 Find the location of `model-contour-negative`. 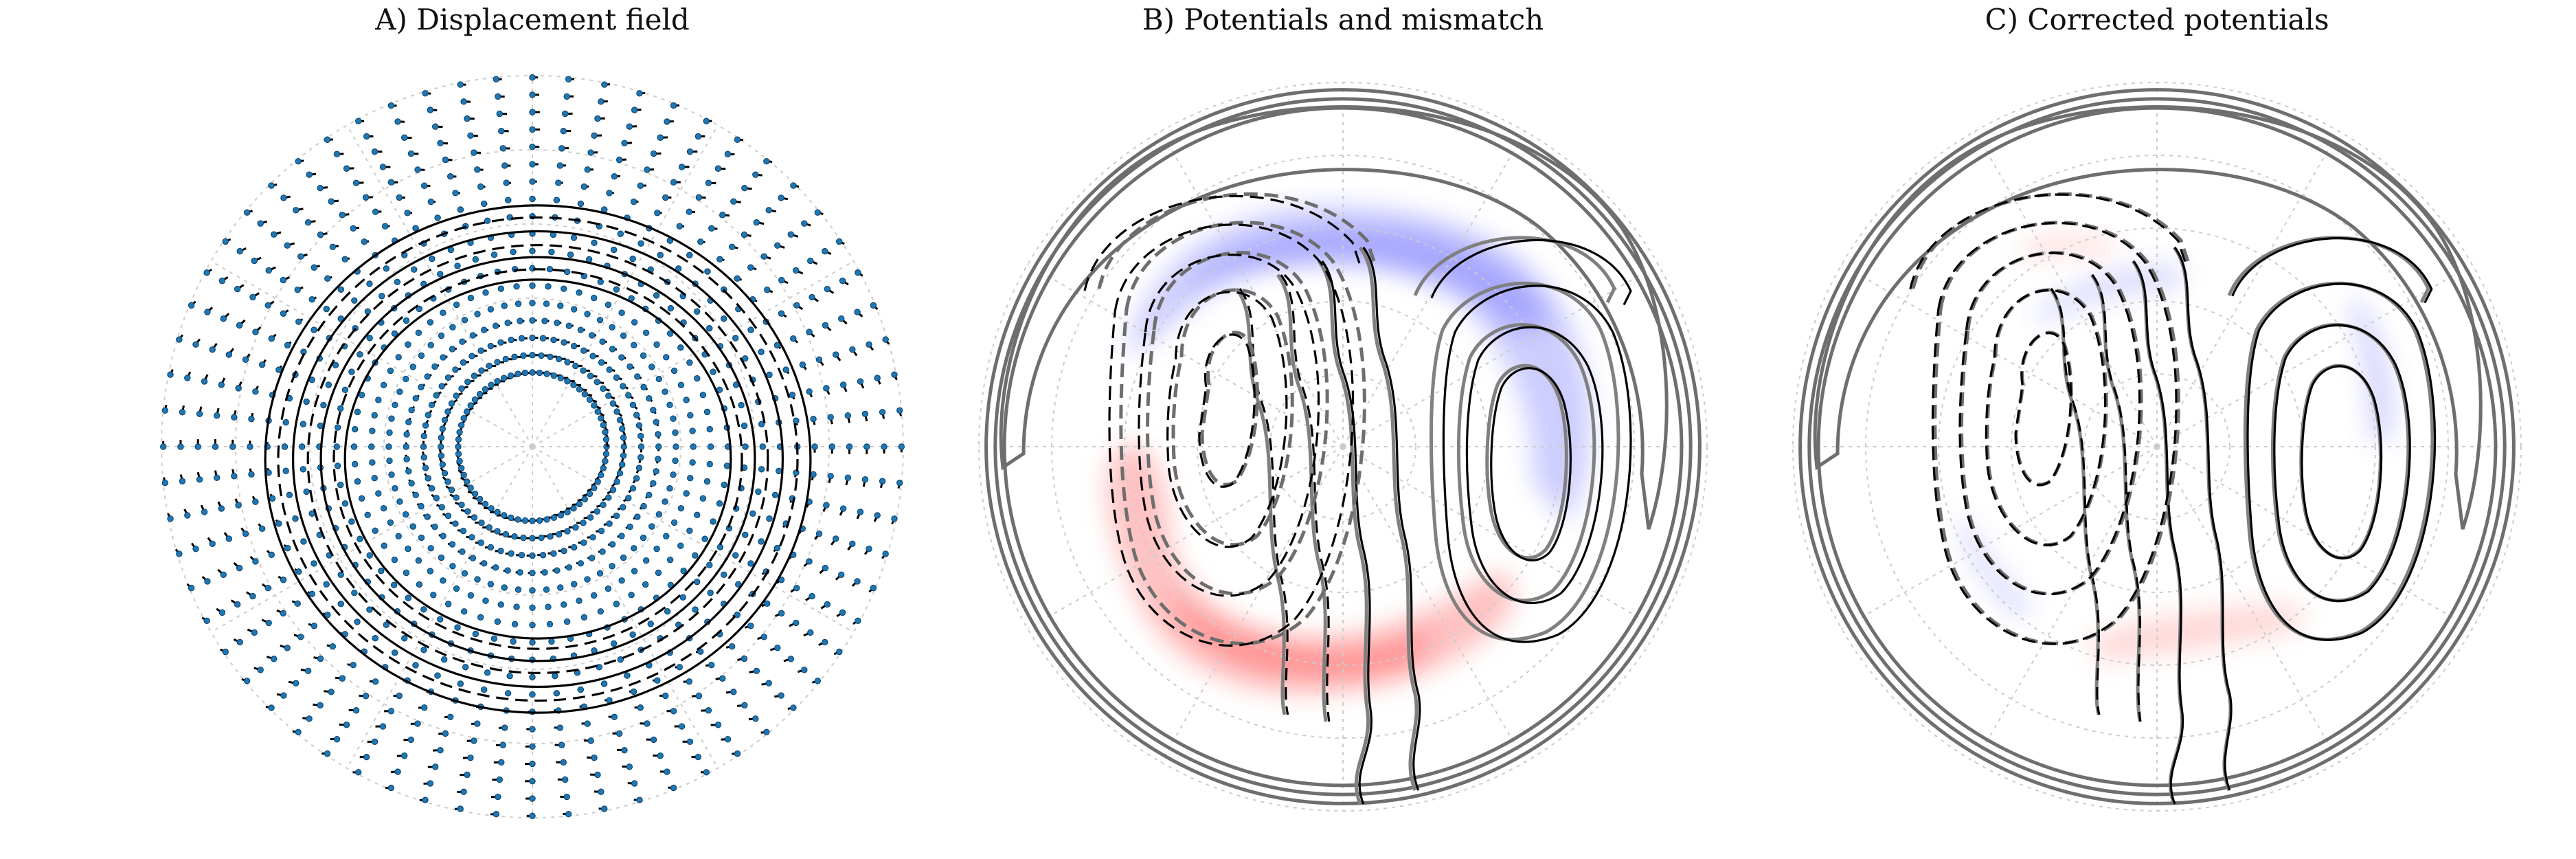

model-contour-negative is located at coordinates (2051, 423).